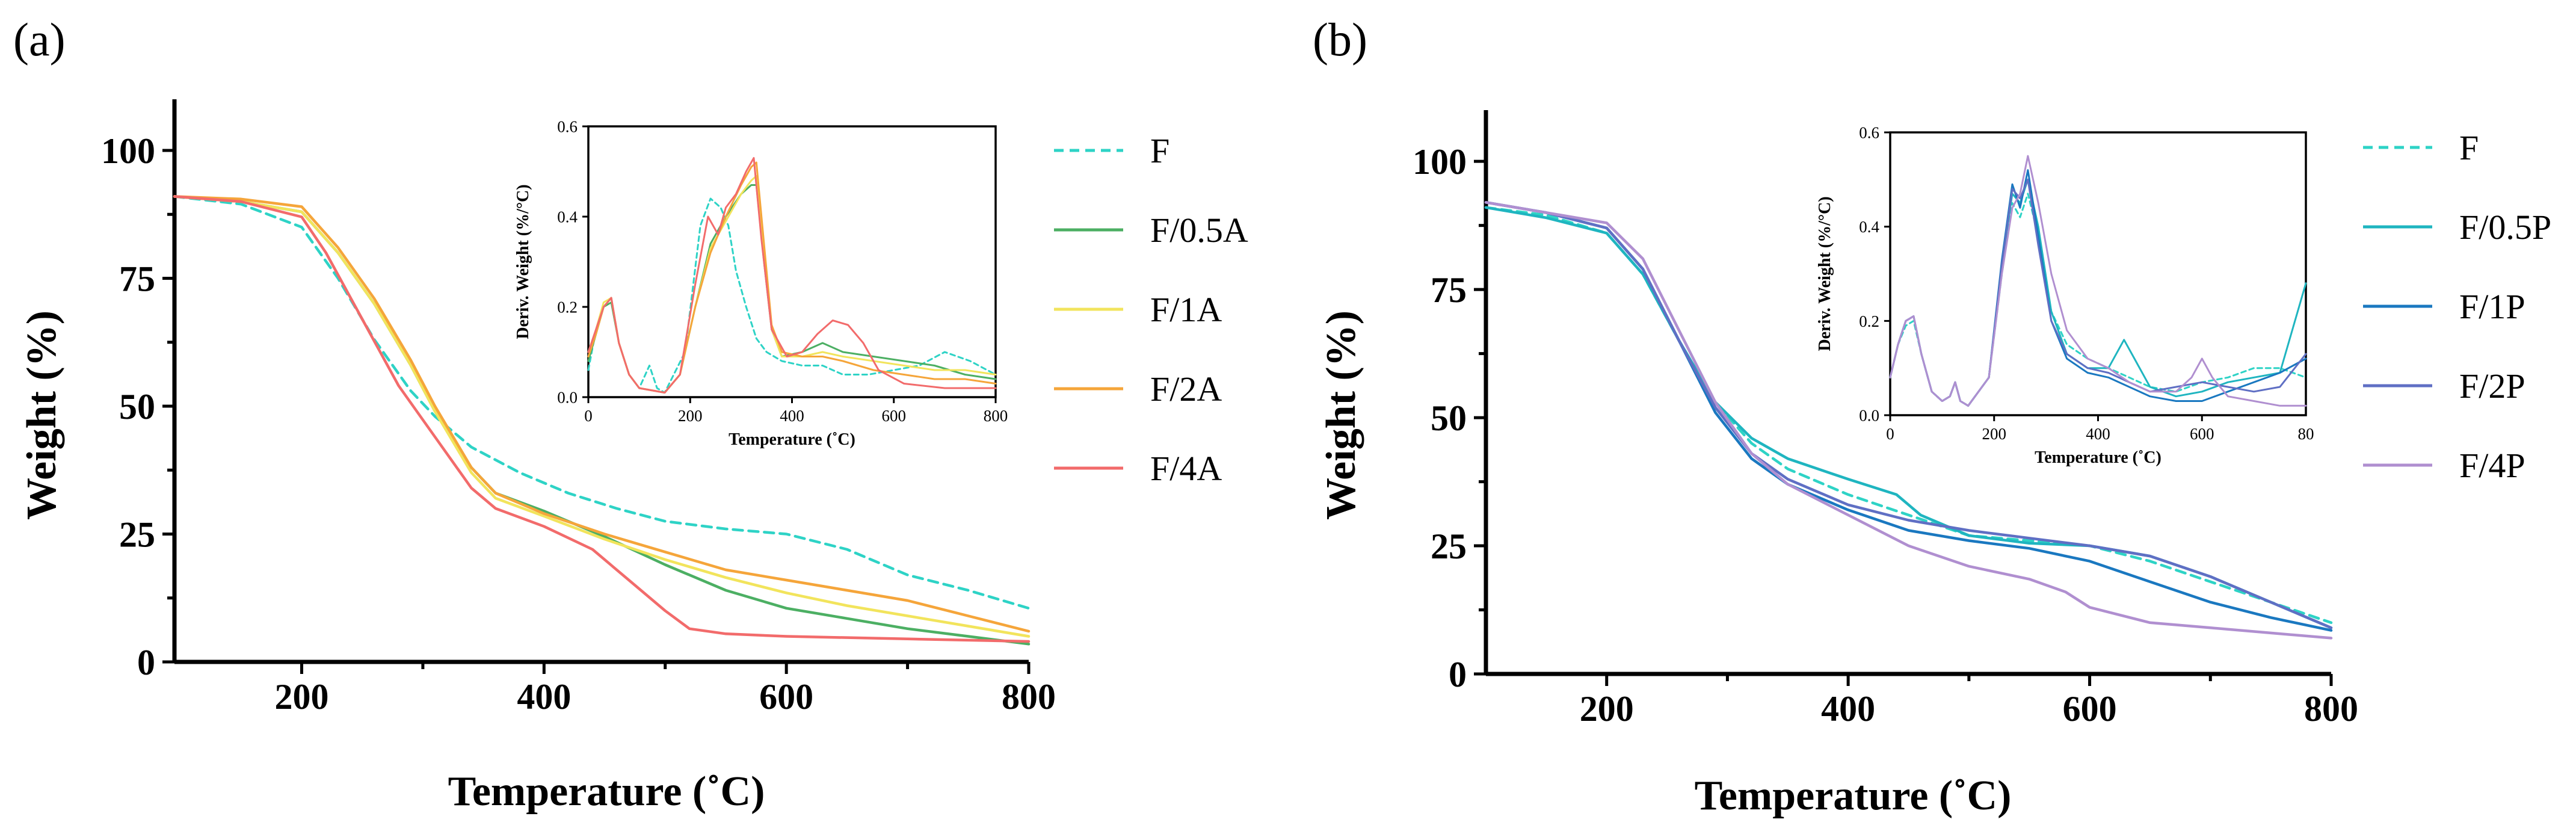 The height and width of the screenshot is (831, 2576). Describe the element at coordinates (1186, 468) in the screenshot. I see `legend-label: F/4A` at that location.